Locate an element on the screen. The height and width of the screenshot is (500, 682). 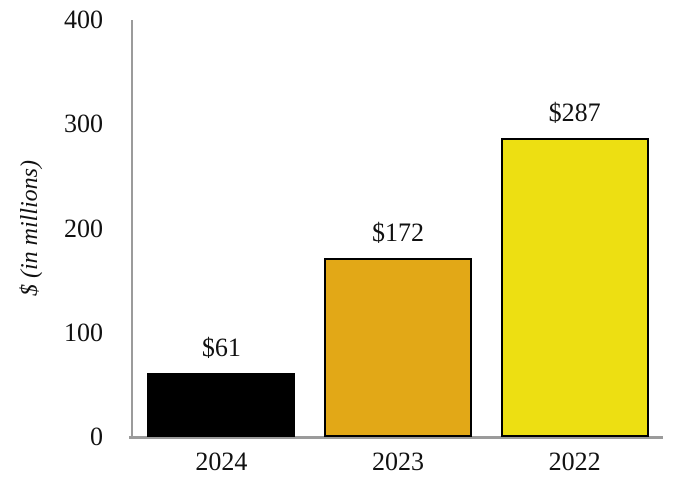
y-tick-label-400: 400 is located at coordinates (83, 19).